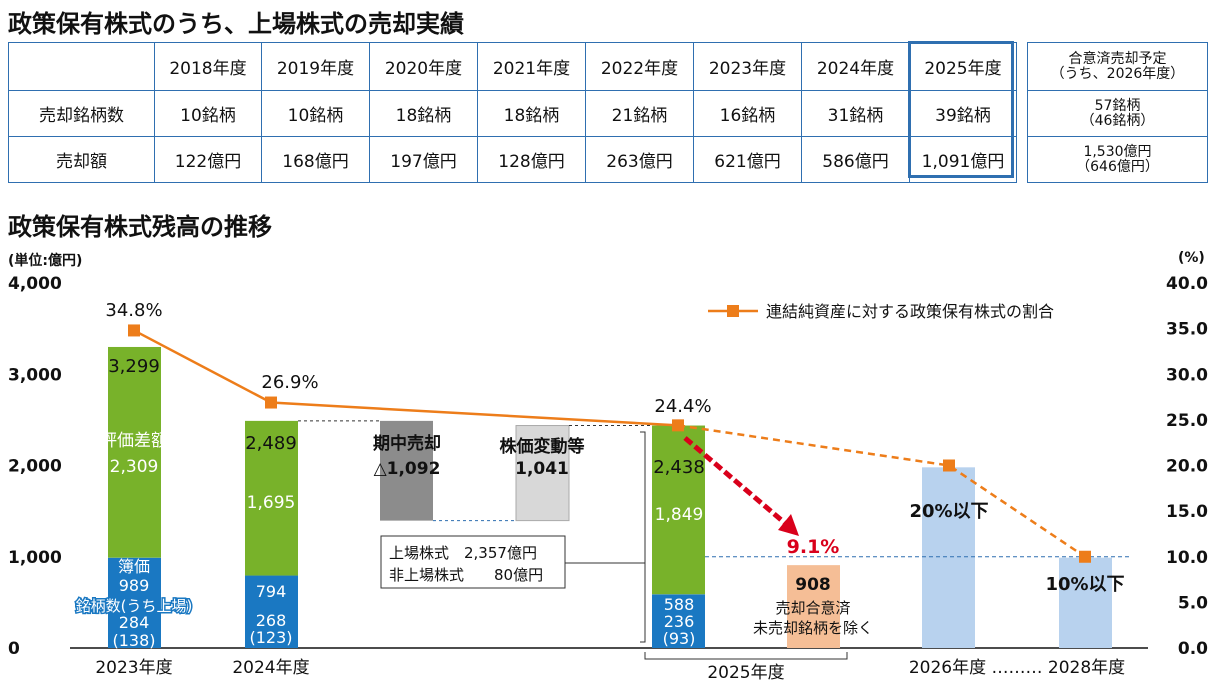 This screenshot has width=1215, height=688. Describe the element at coordinates (881, 491) in the screenshot. I see `ratio-line-target` at that location.